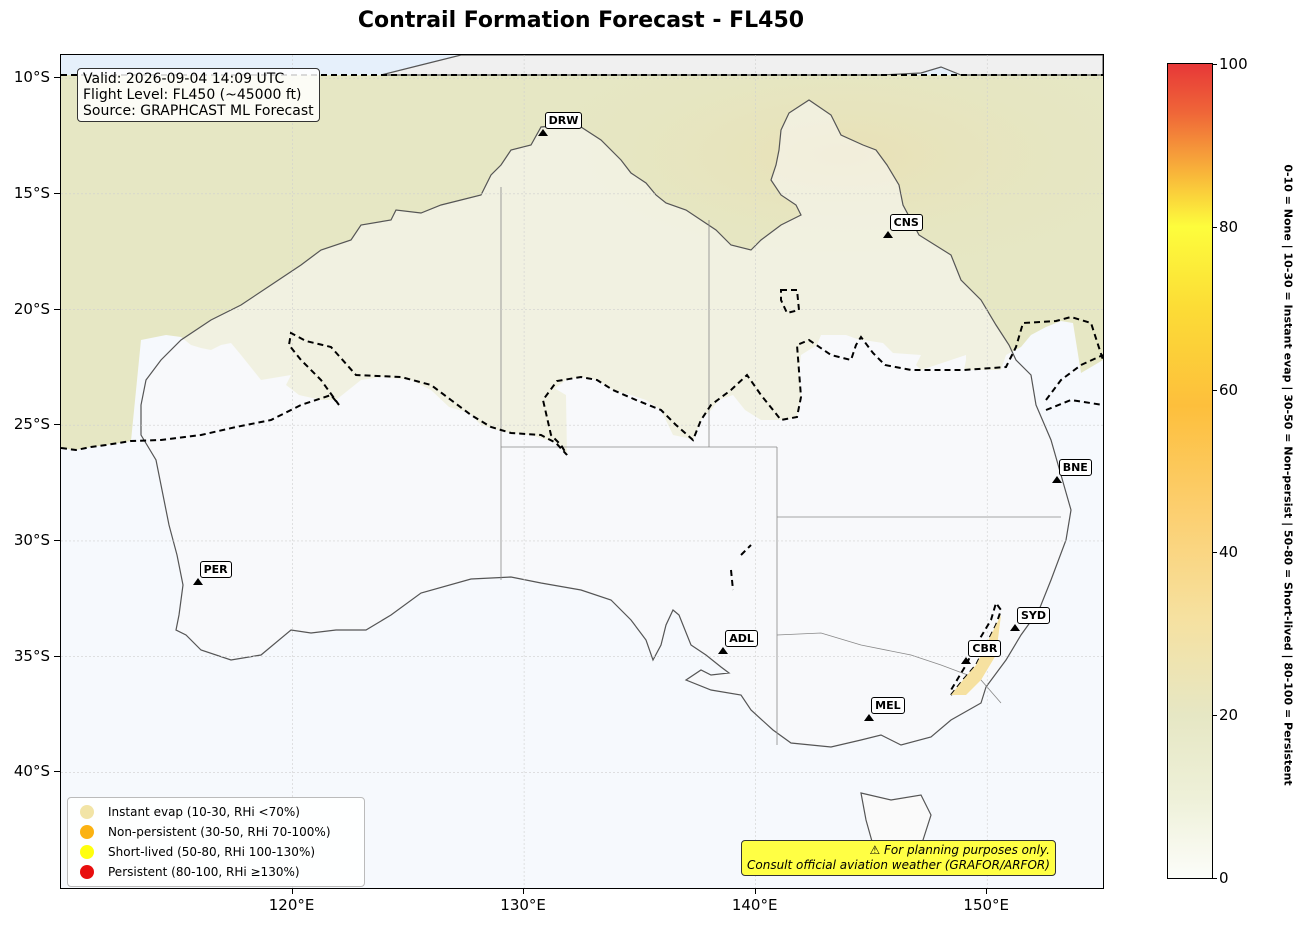 The image size is (1304, 926). I want to click on data-source: Source: GRAPHCAST ML Forecast, so click(198, 111).